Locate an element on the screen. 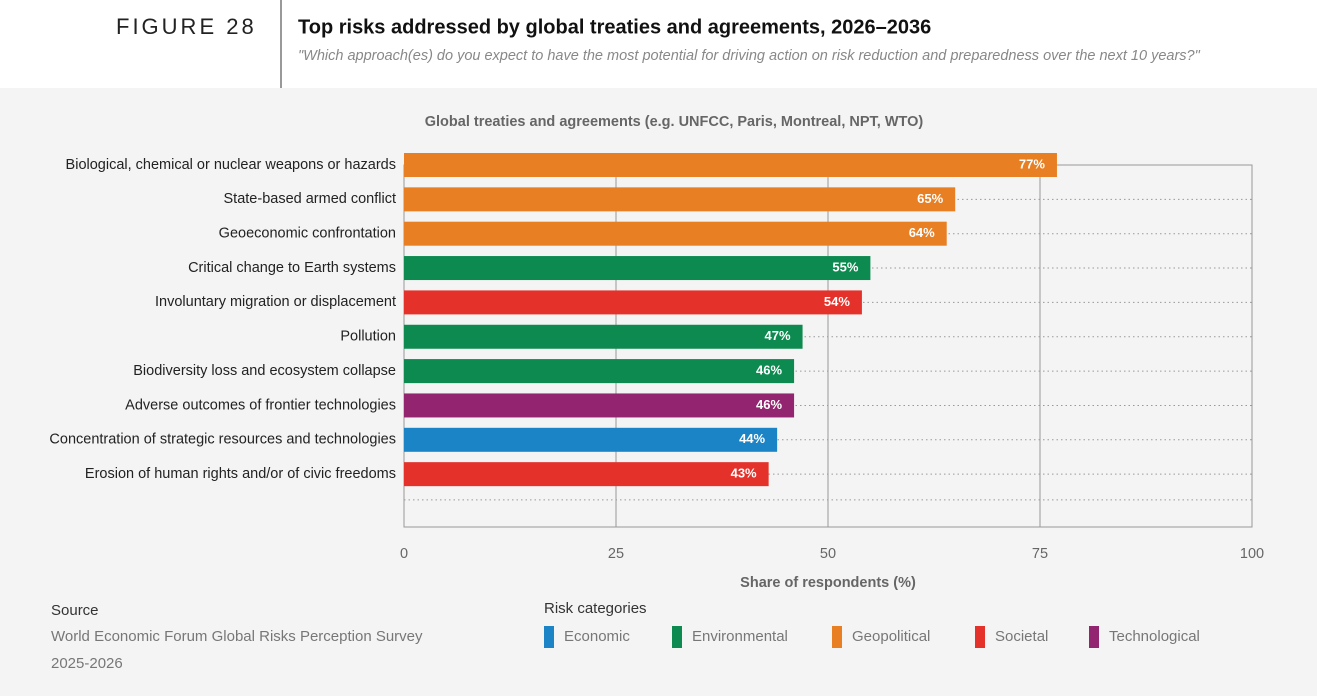 Image resolution: width=1317 pixels, height=696 pixels. x-axis-label: Share of respondents (%) is located at coordinates (828, 583).